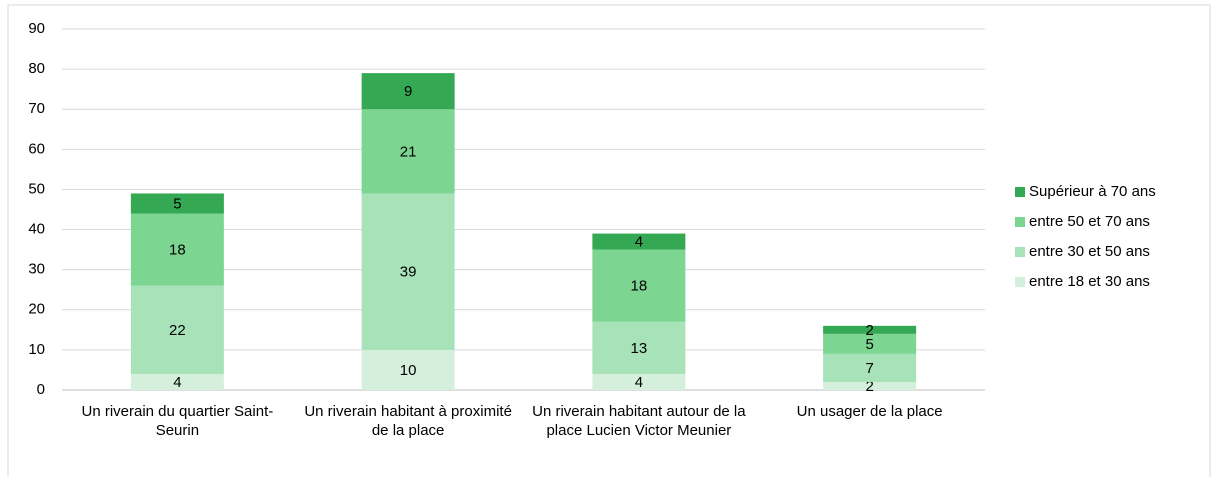 This screenshot has height=477, width=1223. I want to click on x-tick-label: Un riverain du quartier Saint-Seurin, so click(177, 421).